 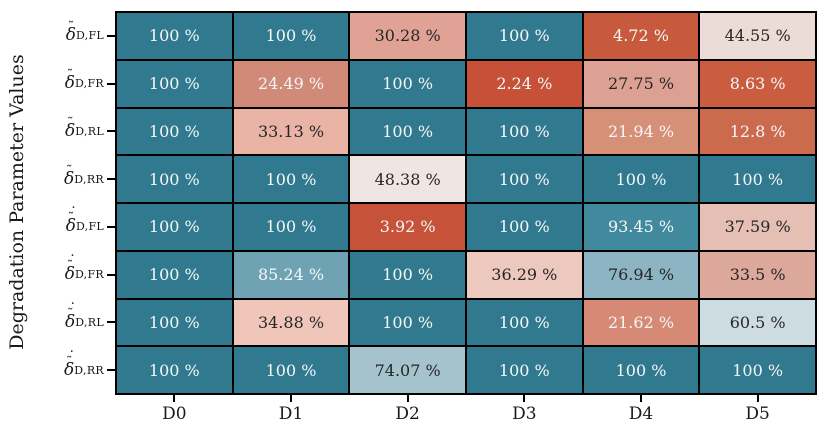 I want to click on y-tick-label: δ ˜ D,FR, so click(x=52, y=84).